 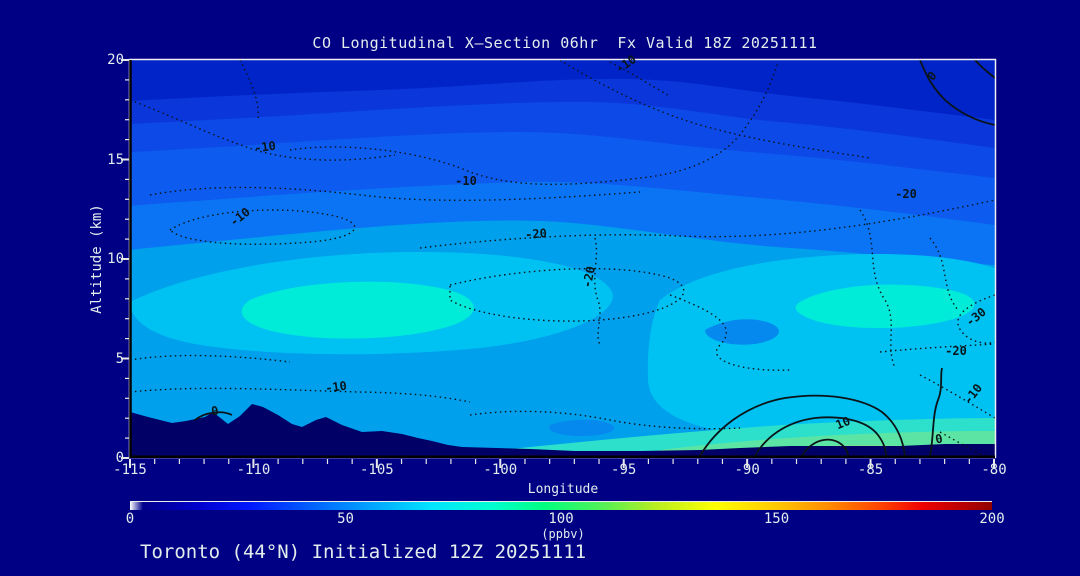 I want to click on x-tick-label: -105, so click(x=376, y=470).